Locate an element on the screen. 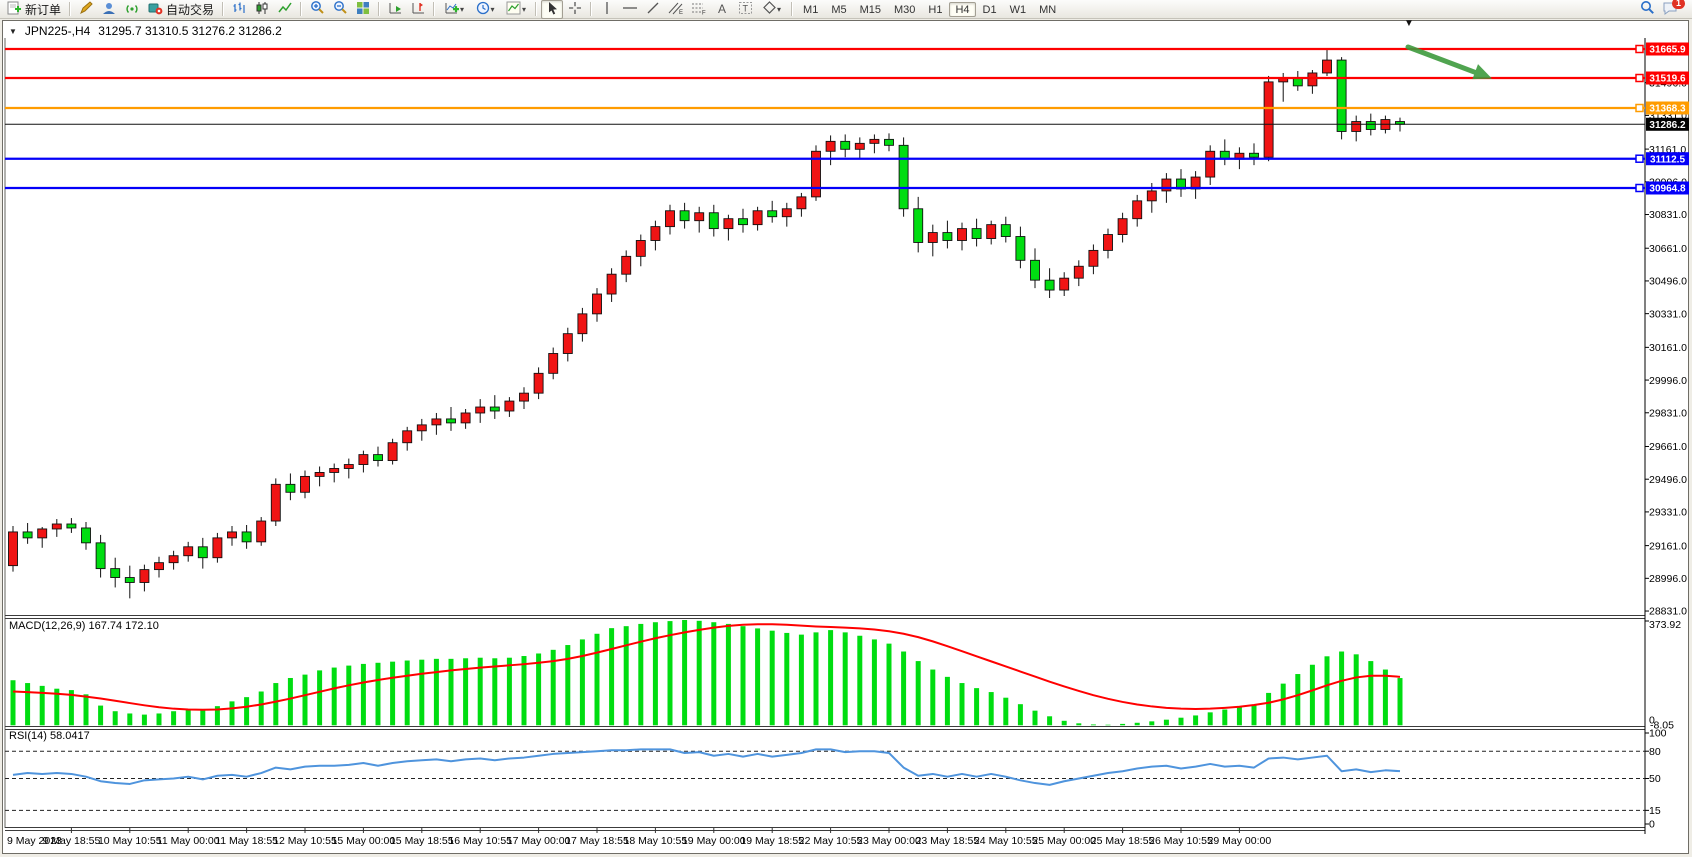 The width and height of the screenshot is (1692, 857). autotrading-icon is located at coordinates (155, 9).